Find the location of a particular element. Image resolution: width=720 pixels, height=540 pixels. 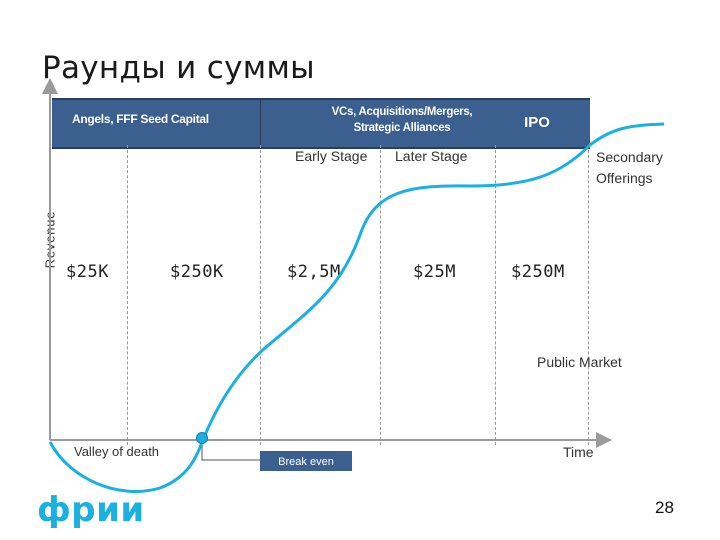

break-even-connector is located at coordinates (231, 450).